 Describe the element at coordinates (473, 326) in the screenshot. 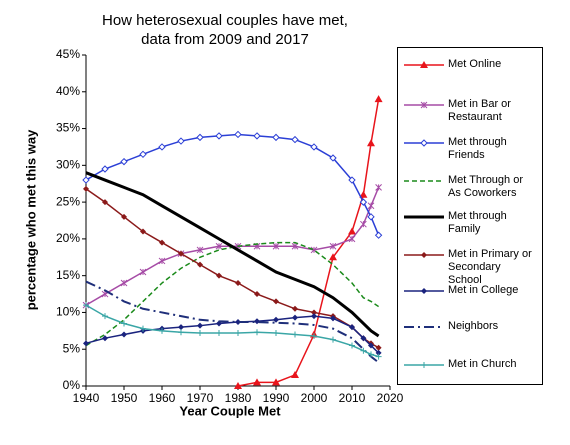

I see `legend-label: Neighbors` at that location.